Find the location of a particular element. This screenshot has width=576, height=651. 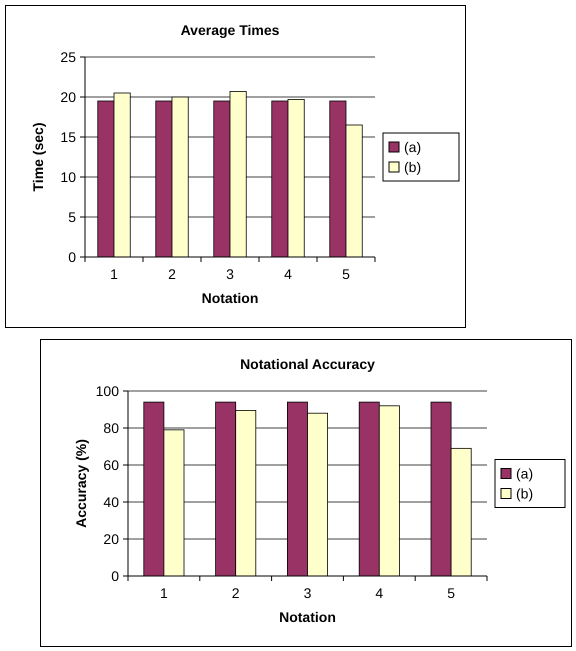

chart-title: Average Times is located at coordinates (230, 30).